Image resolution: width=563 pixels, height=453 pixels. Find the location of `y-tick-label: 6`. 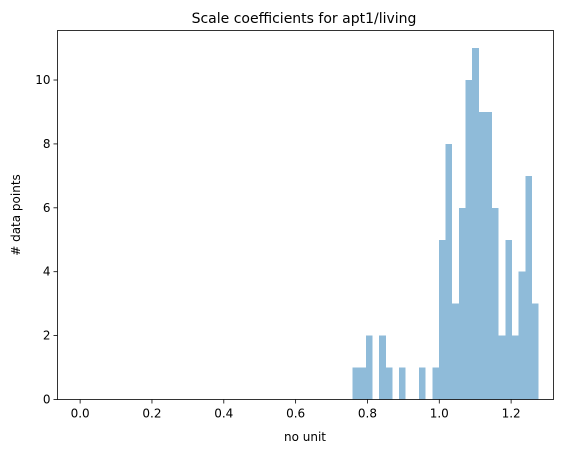

y-tick-label: 6 is located at coordinates (47, 208).